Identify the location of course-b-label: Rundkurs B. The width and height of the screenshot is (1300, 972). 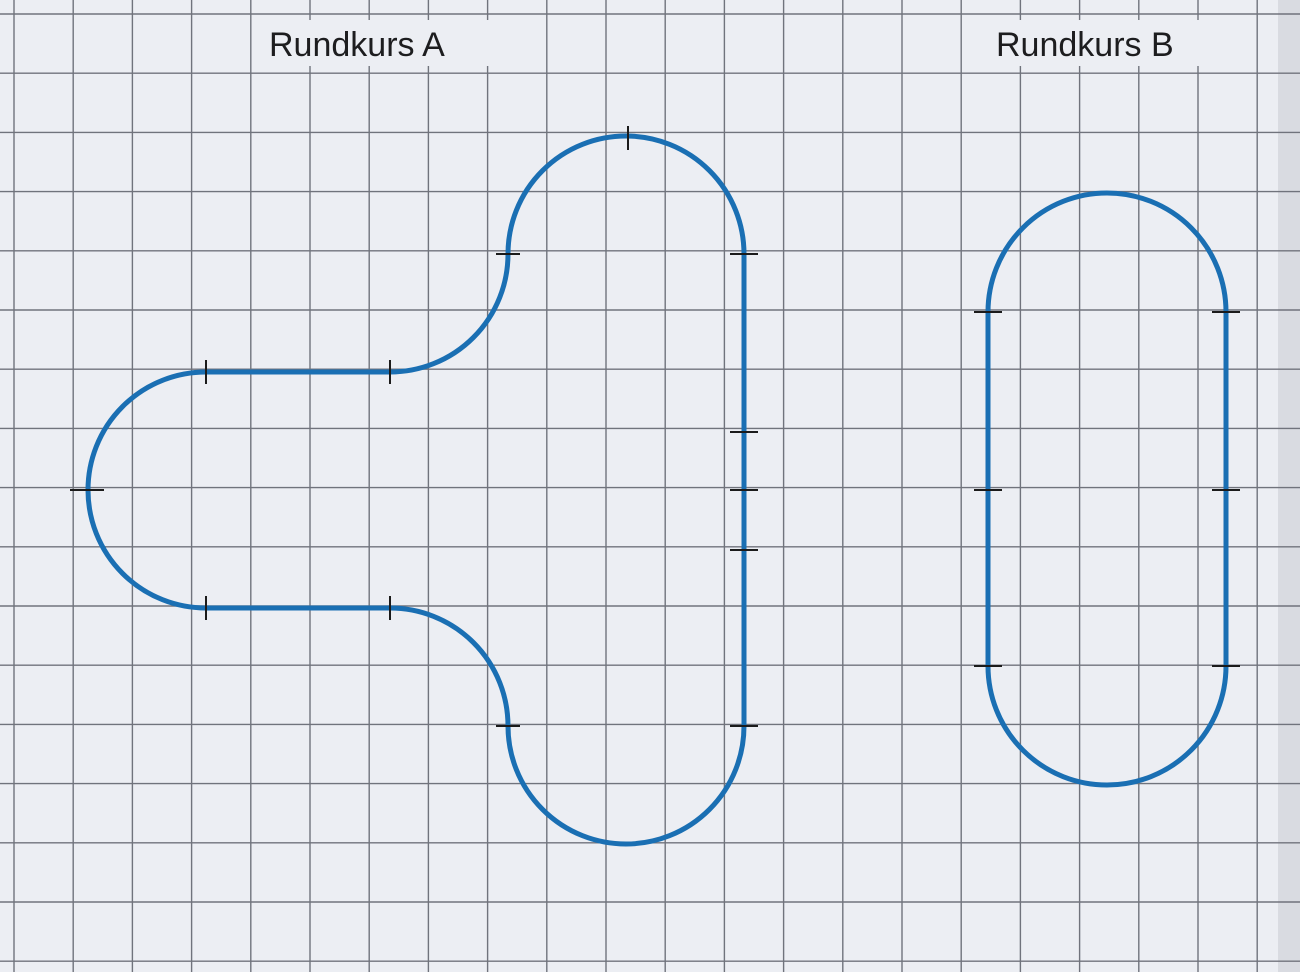
(1085, 45).